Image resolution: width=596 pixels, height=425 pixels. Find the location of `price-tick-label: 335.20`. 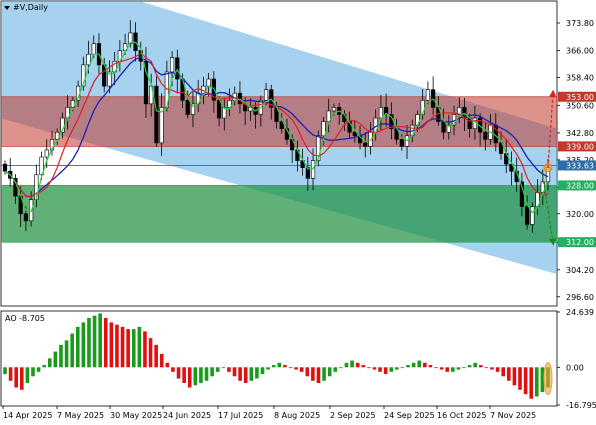

price-tick-label: 335.20 is located at coordinates (580, 160).